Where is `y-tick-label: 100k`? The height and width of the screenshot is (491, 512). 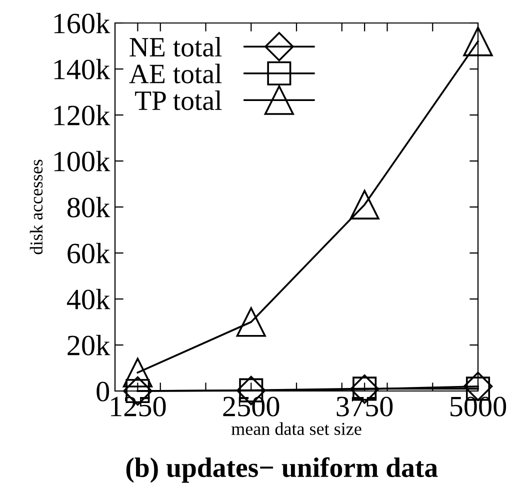 y-tick-label: 100k is located at coordinates (82, 161).